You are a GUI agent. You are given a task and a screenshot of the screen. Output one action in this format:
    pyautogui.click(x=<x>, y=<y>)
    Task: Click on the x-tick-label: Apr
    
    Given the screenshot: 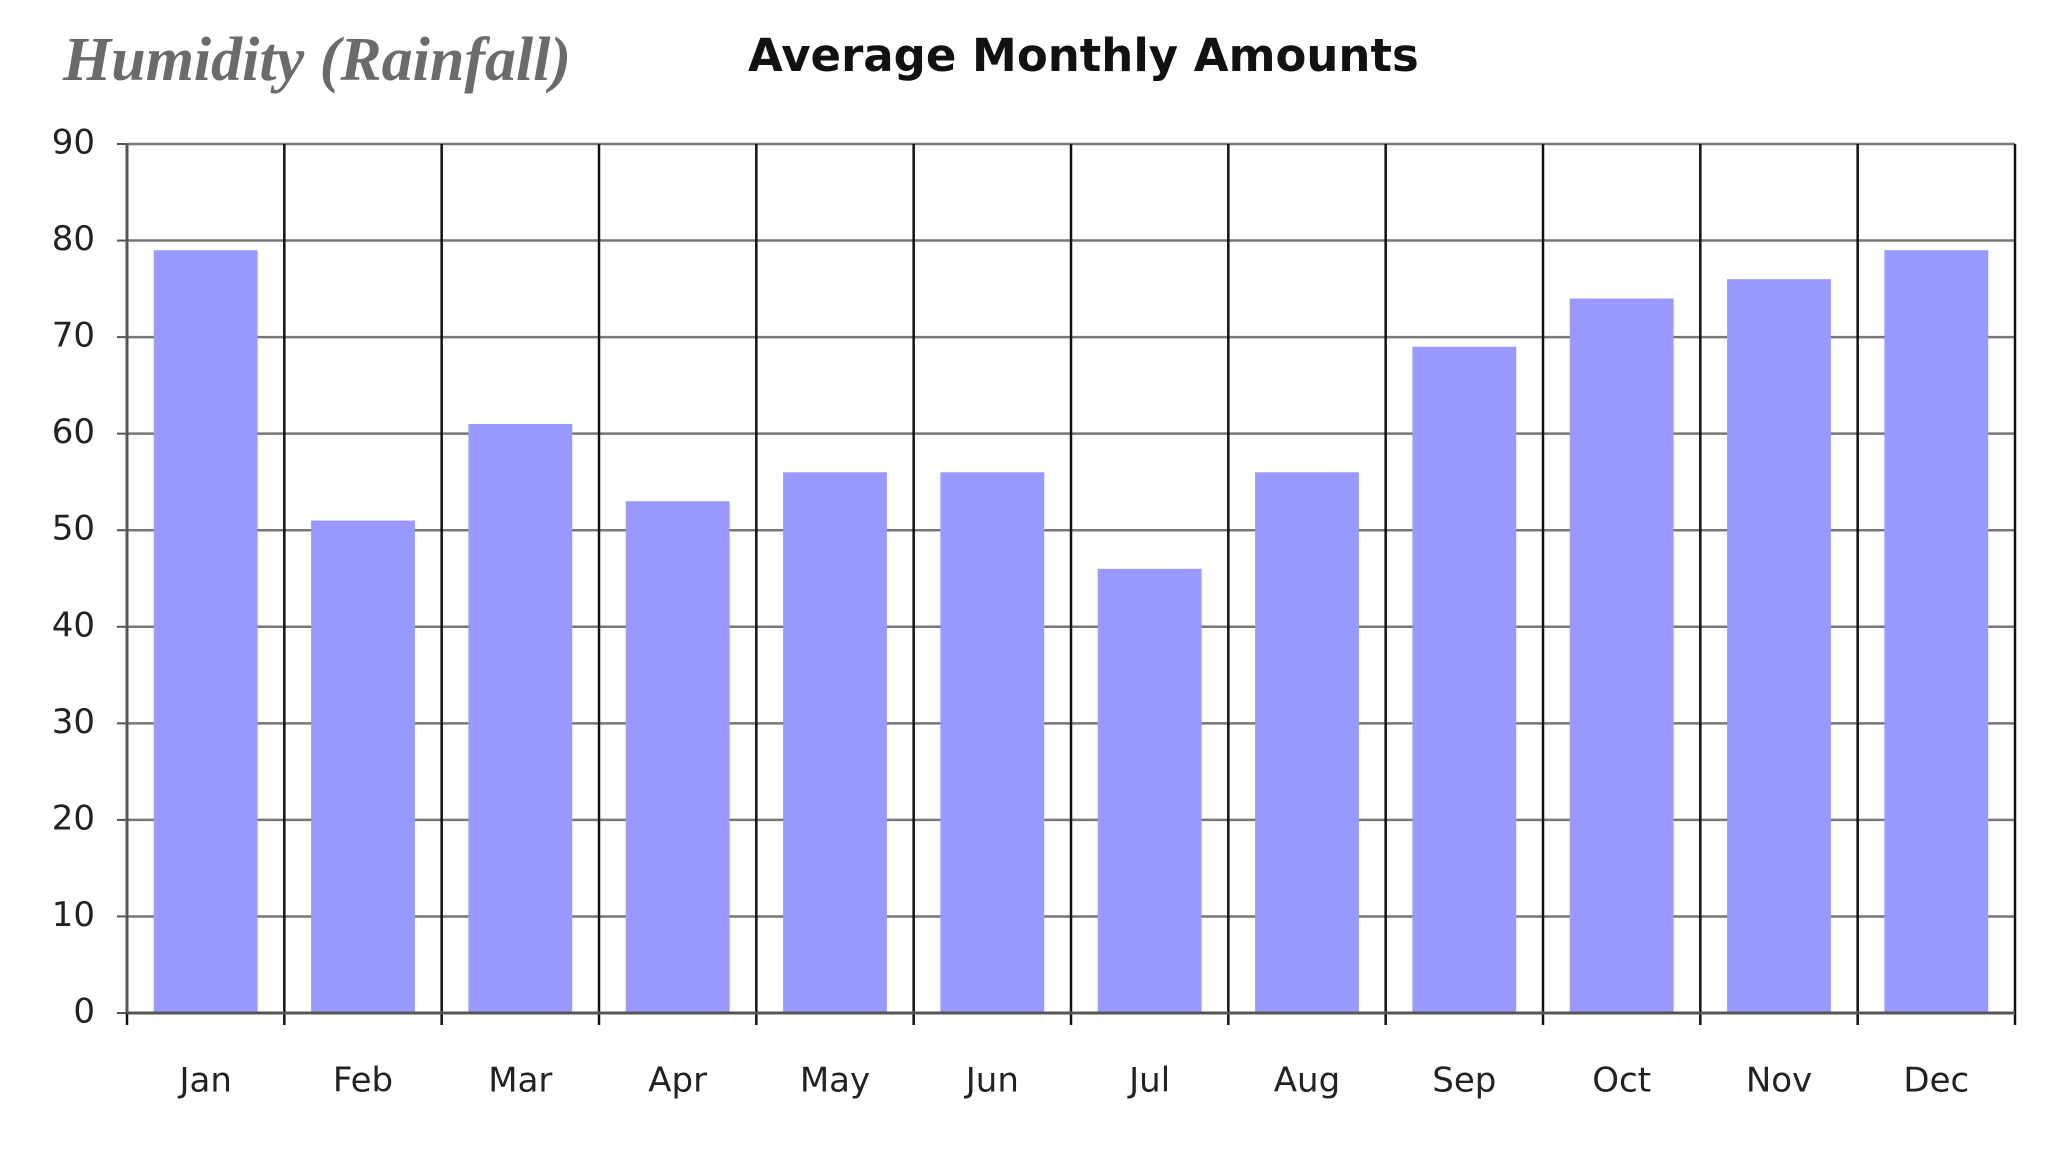 What is the action you would take?
    pyautogui.click(x=677, y=1081)
    